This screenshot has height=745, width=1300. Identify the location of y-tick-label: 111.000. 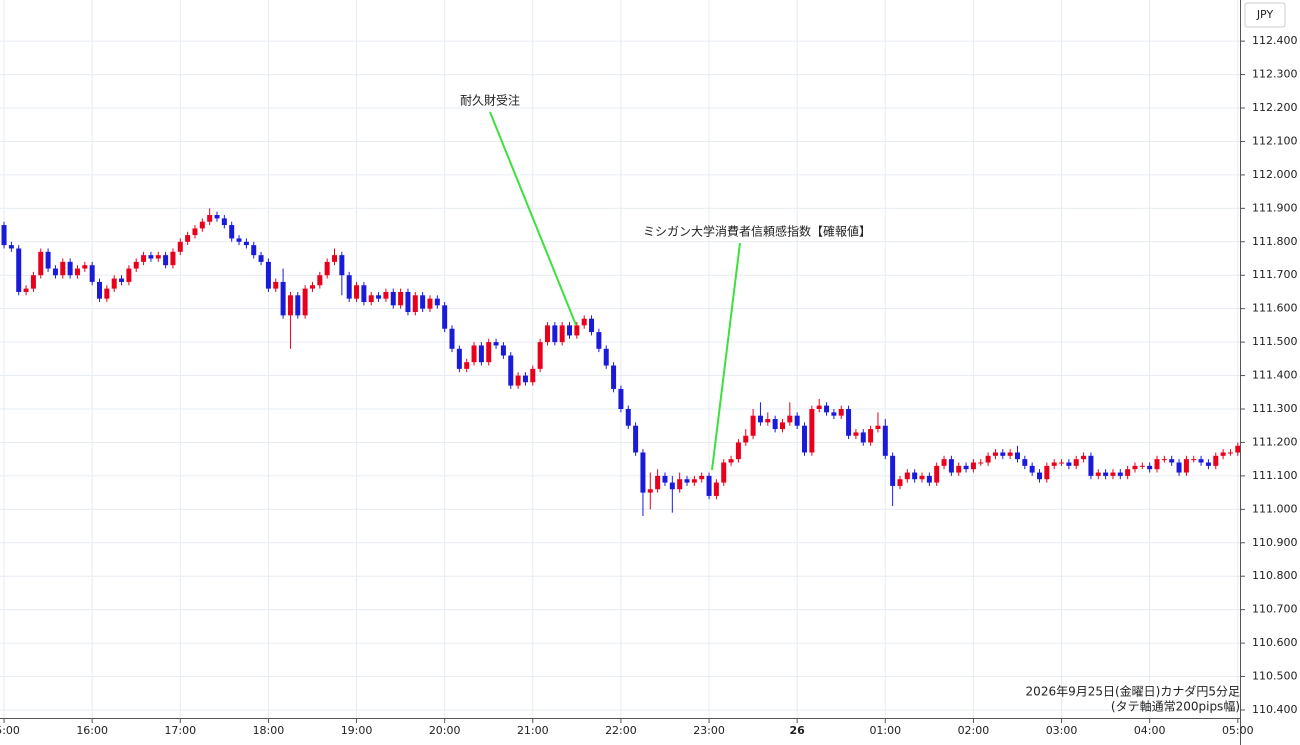
(1275, 508).